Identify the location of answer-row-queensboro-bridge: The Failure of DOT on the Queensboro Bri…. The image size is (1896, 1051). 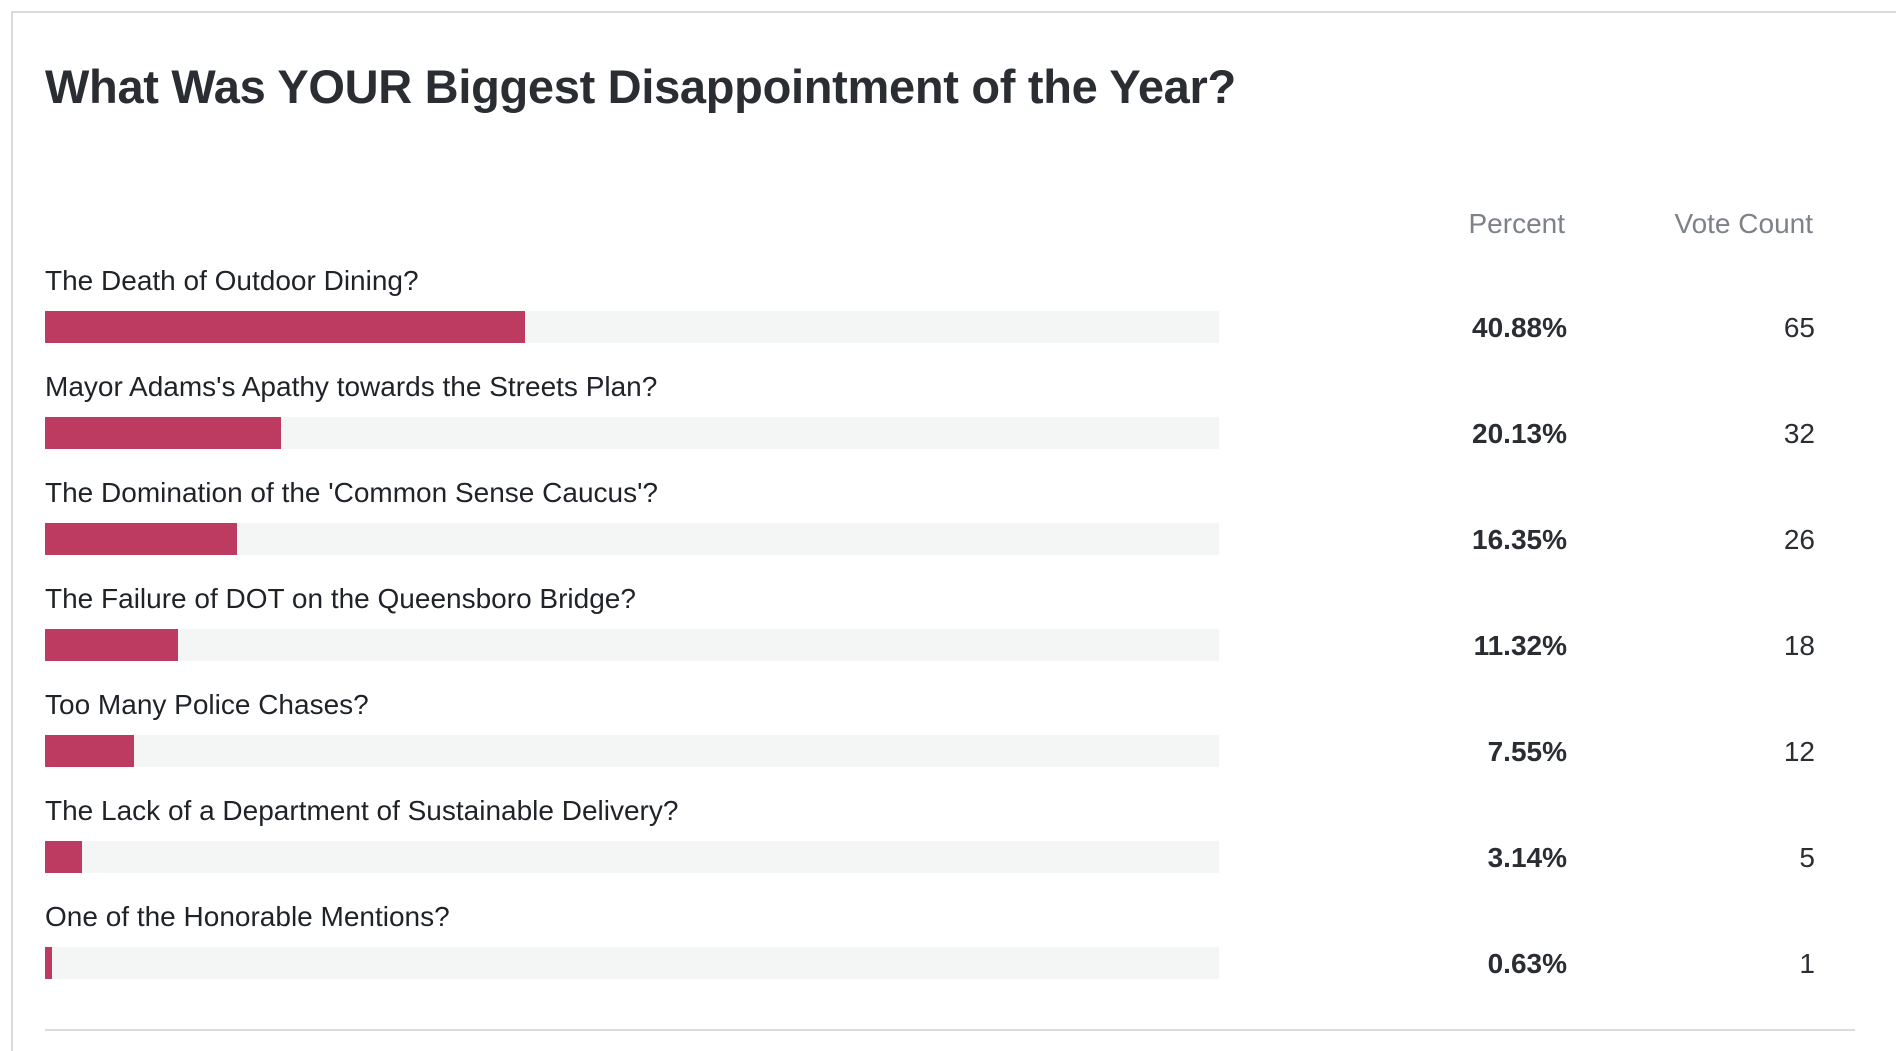
(954, 636).